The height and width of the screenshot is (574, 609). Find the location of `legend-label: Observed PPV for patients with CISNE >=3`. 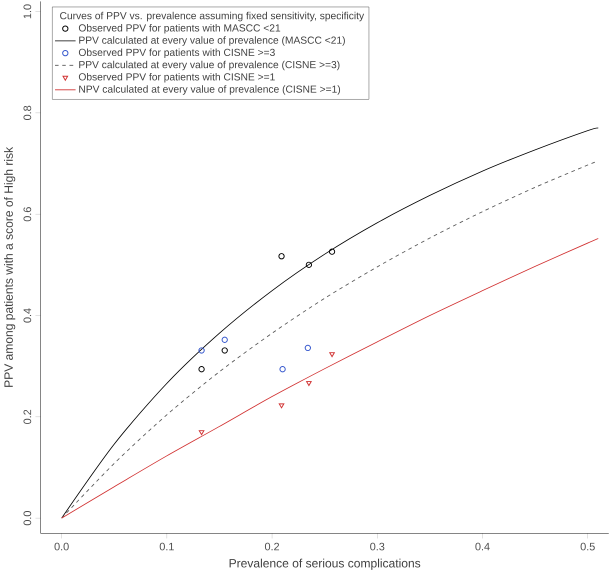

legend-label: Observed PPV for patients with CISNE >=3 is located at coordinates (176, 53).